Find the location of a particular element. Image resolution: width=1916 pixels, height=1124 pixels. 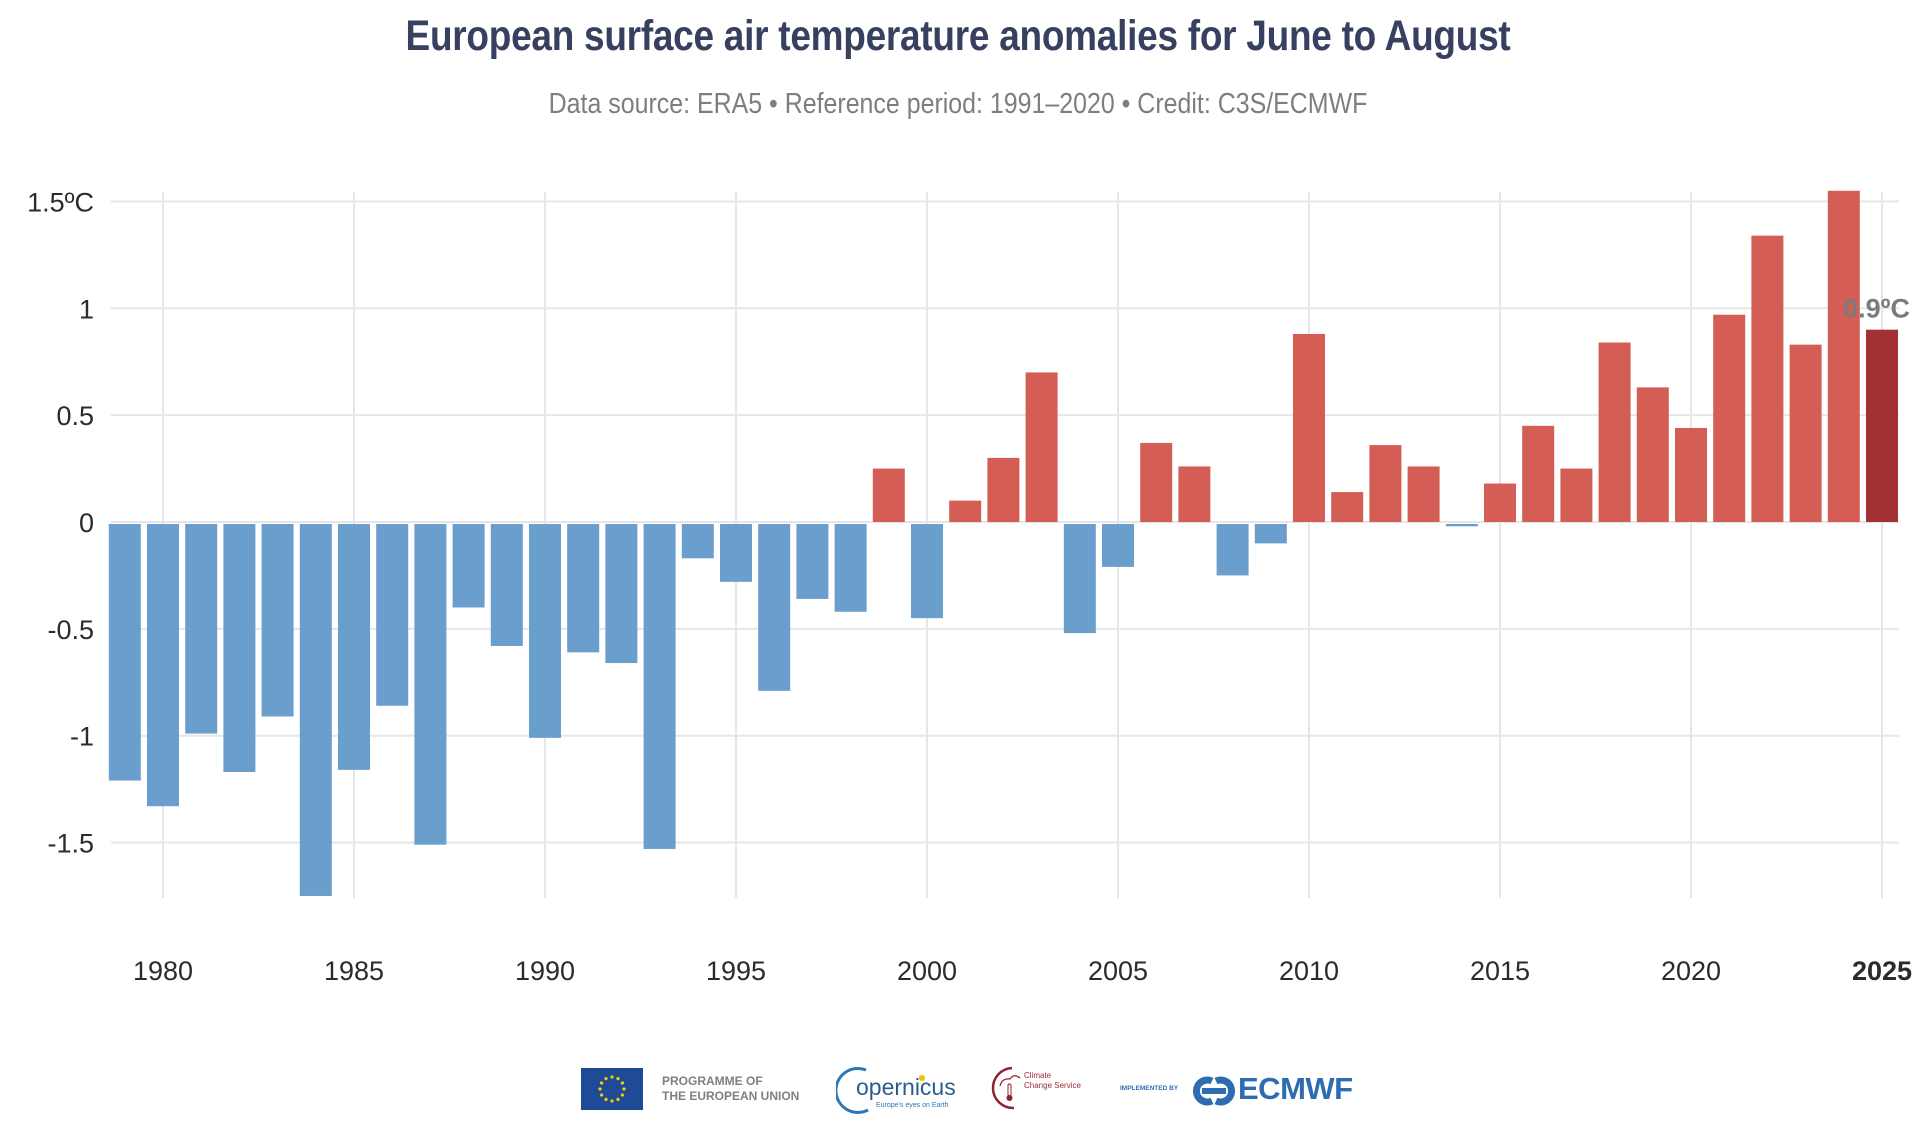

bar-2017 is located at coordinates (1576, 495).